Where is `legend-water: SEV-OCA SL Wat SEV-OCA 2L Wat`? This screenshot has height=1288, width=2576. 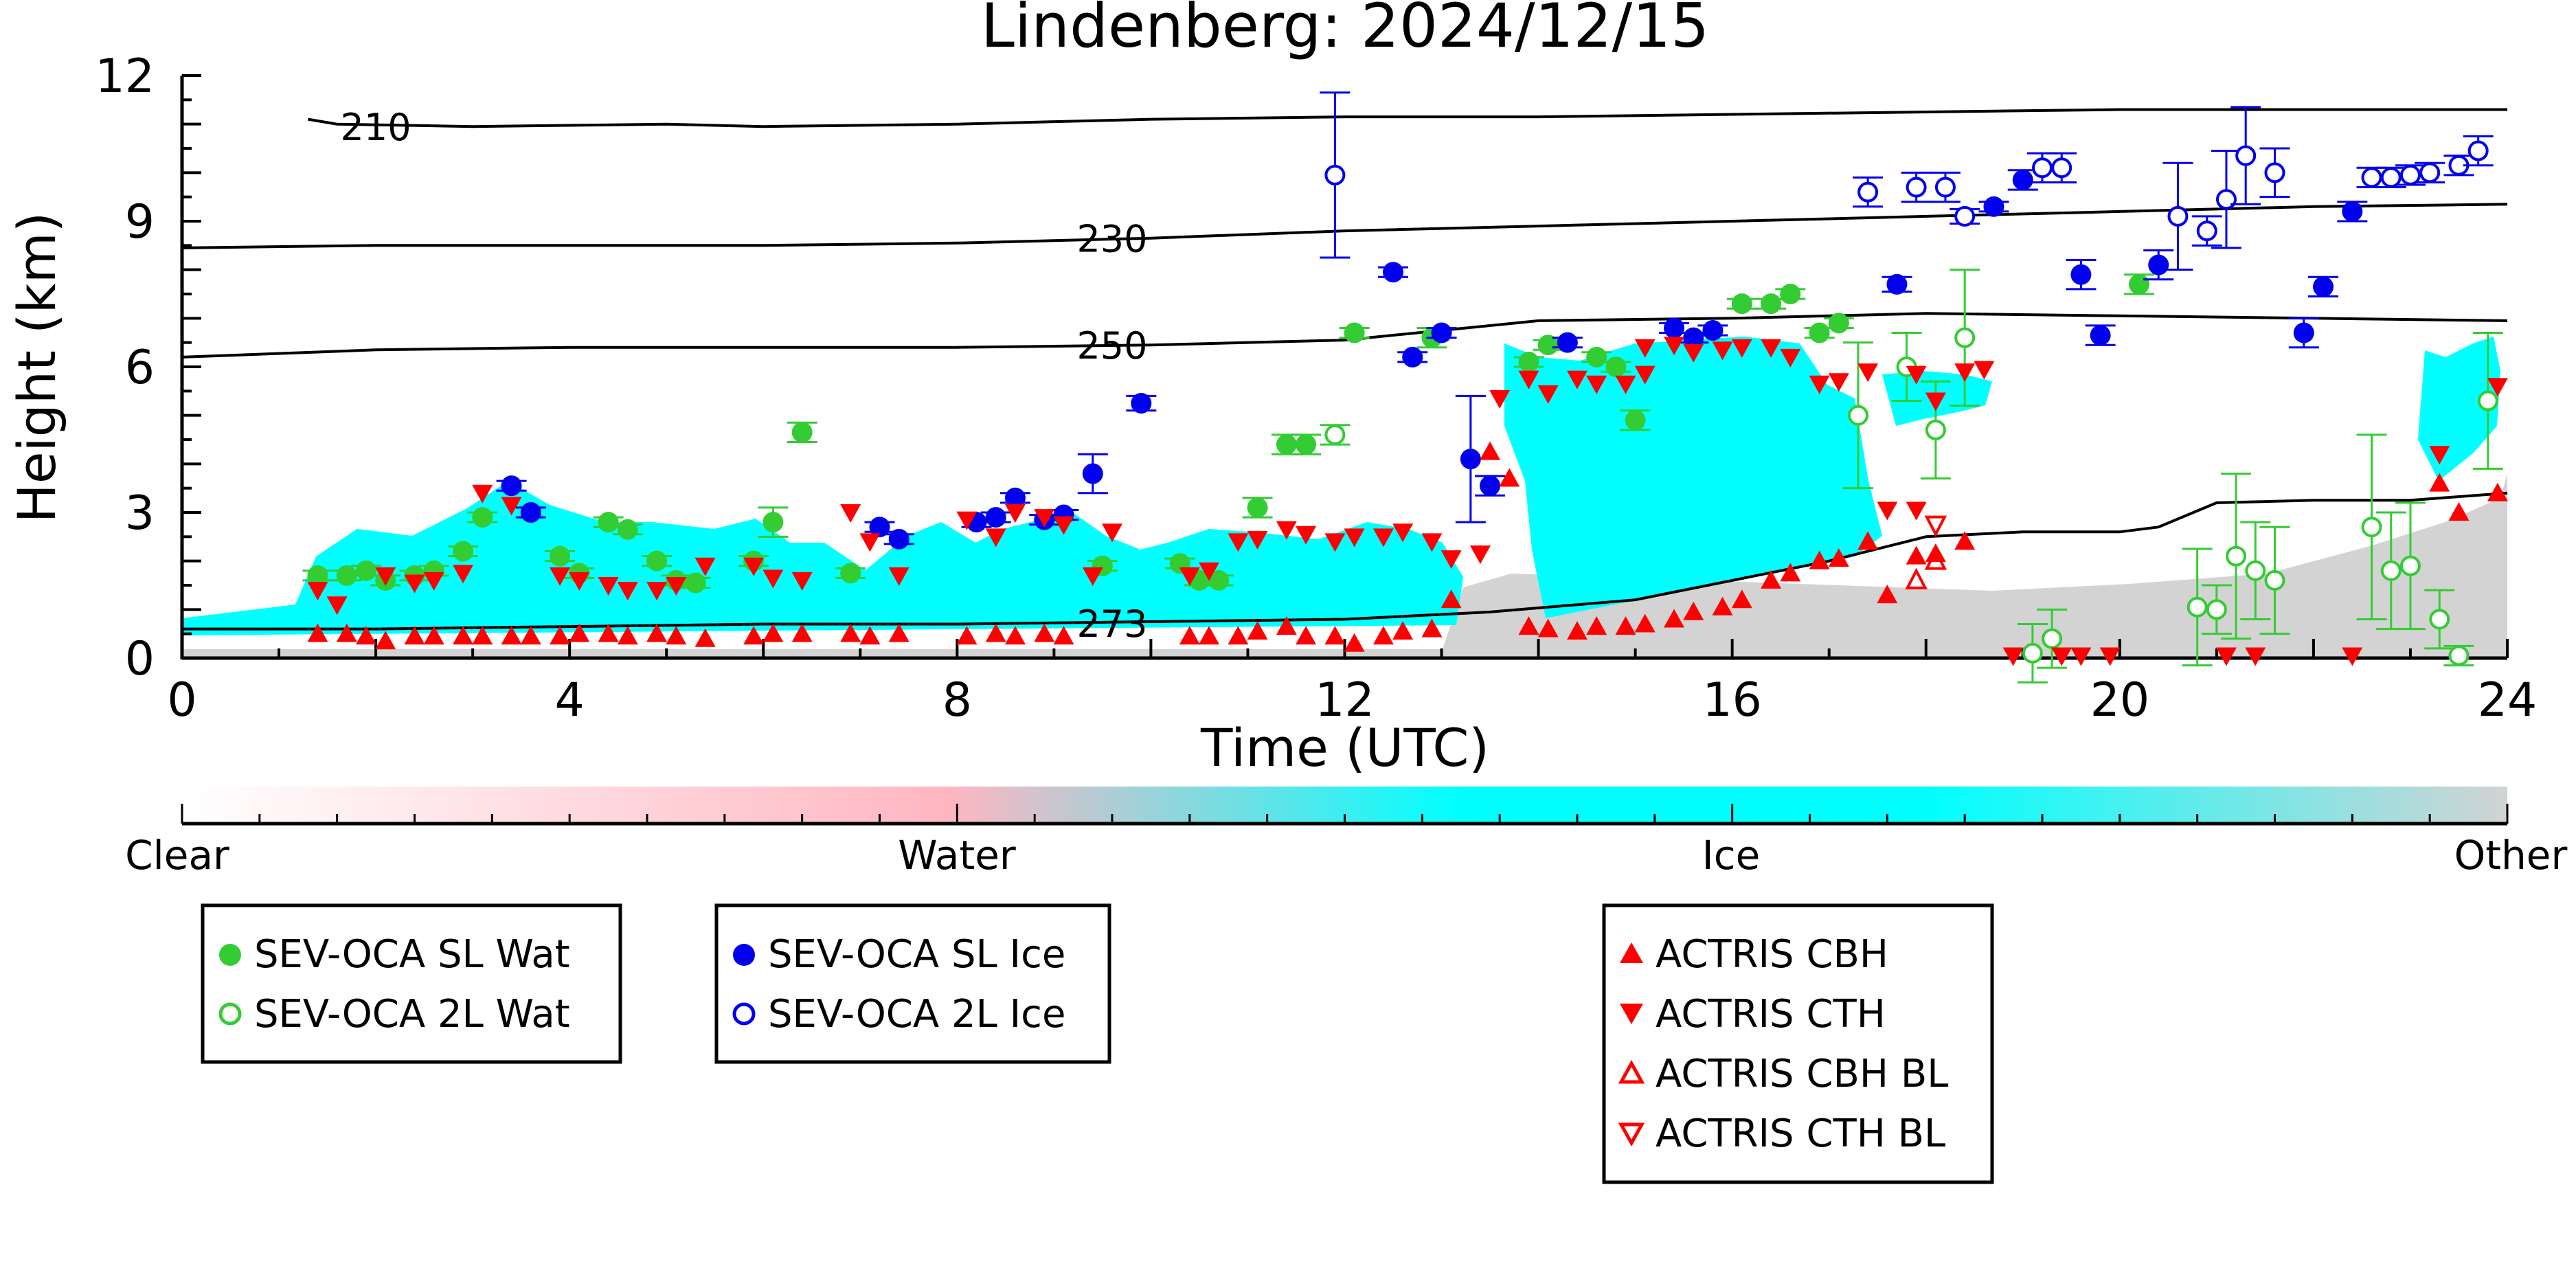
legend-water: SEV-OCA SL Wat SEV-OCA 2L Wat is located at coordinates (411, 983).